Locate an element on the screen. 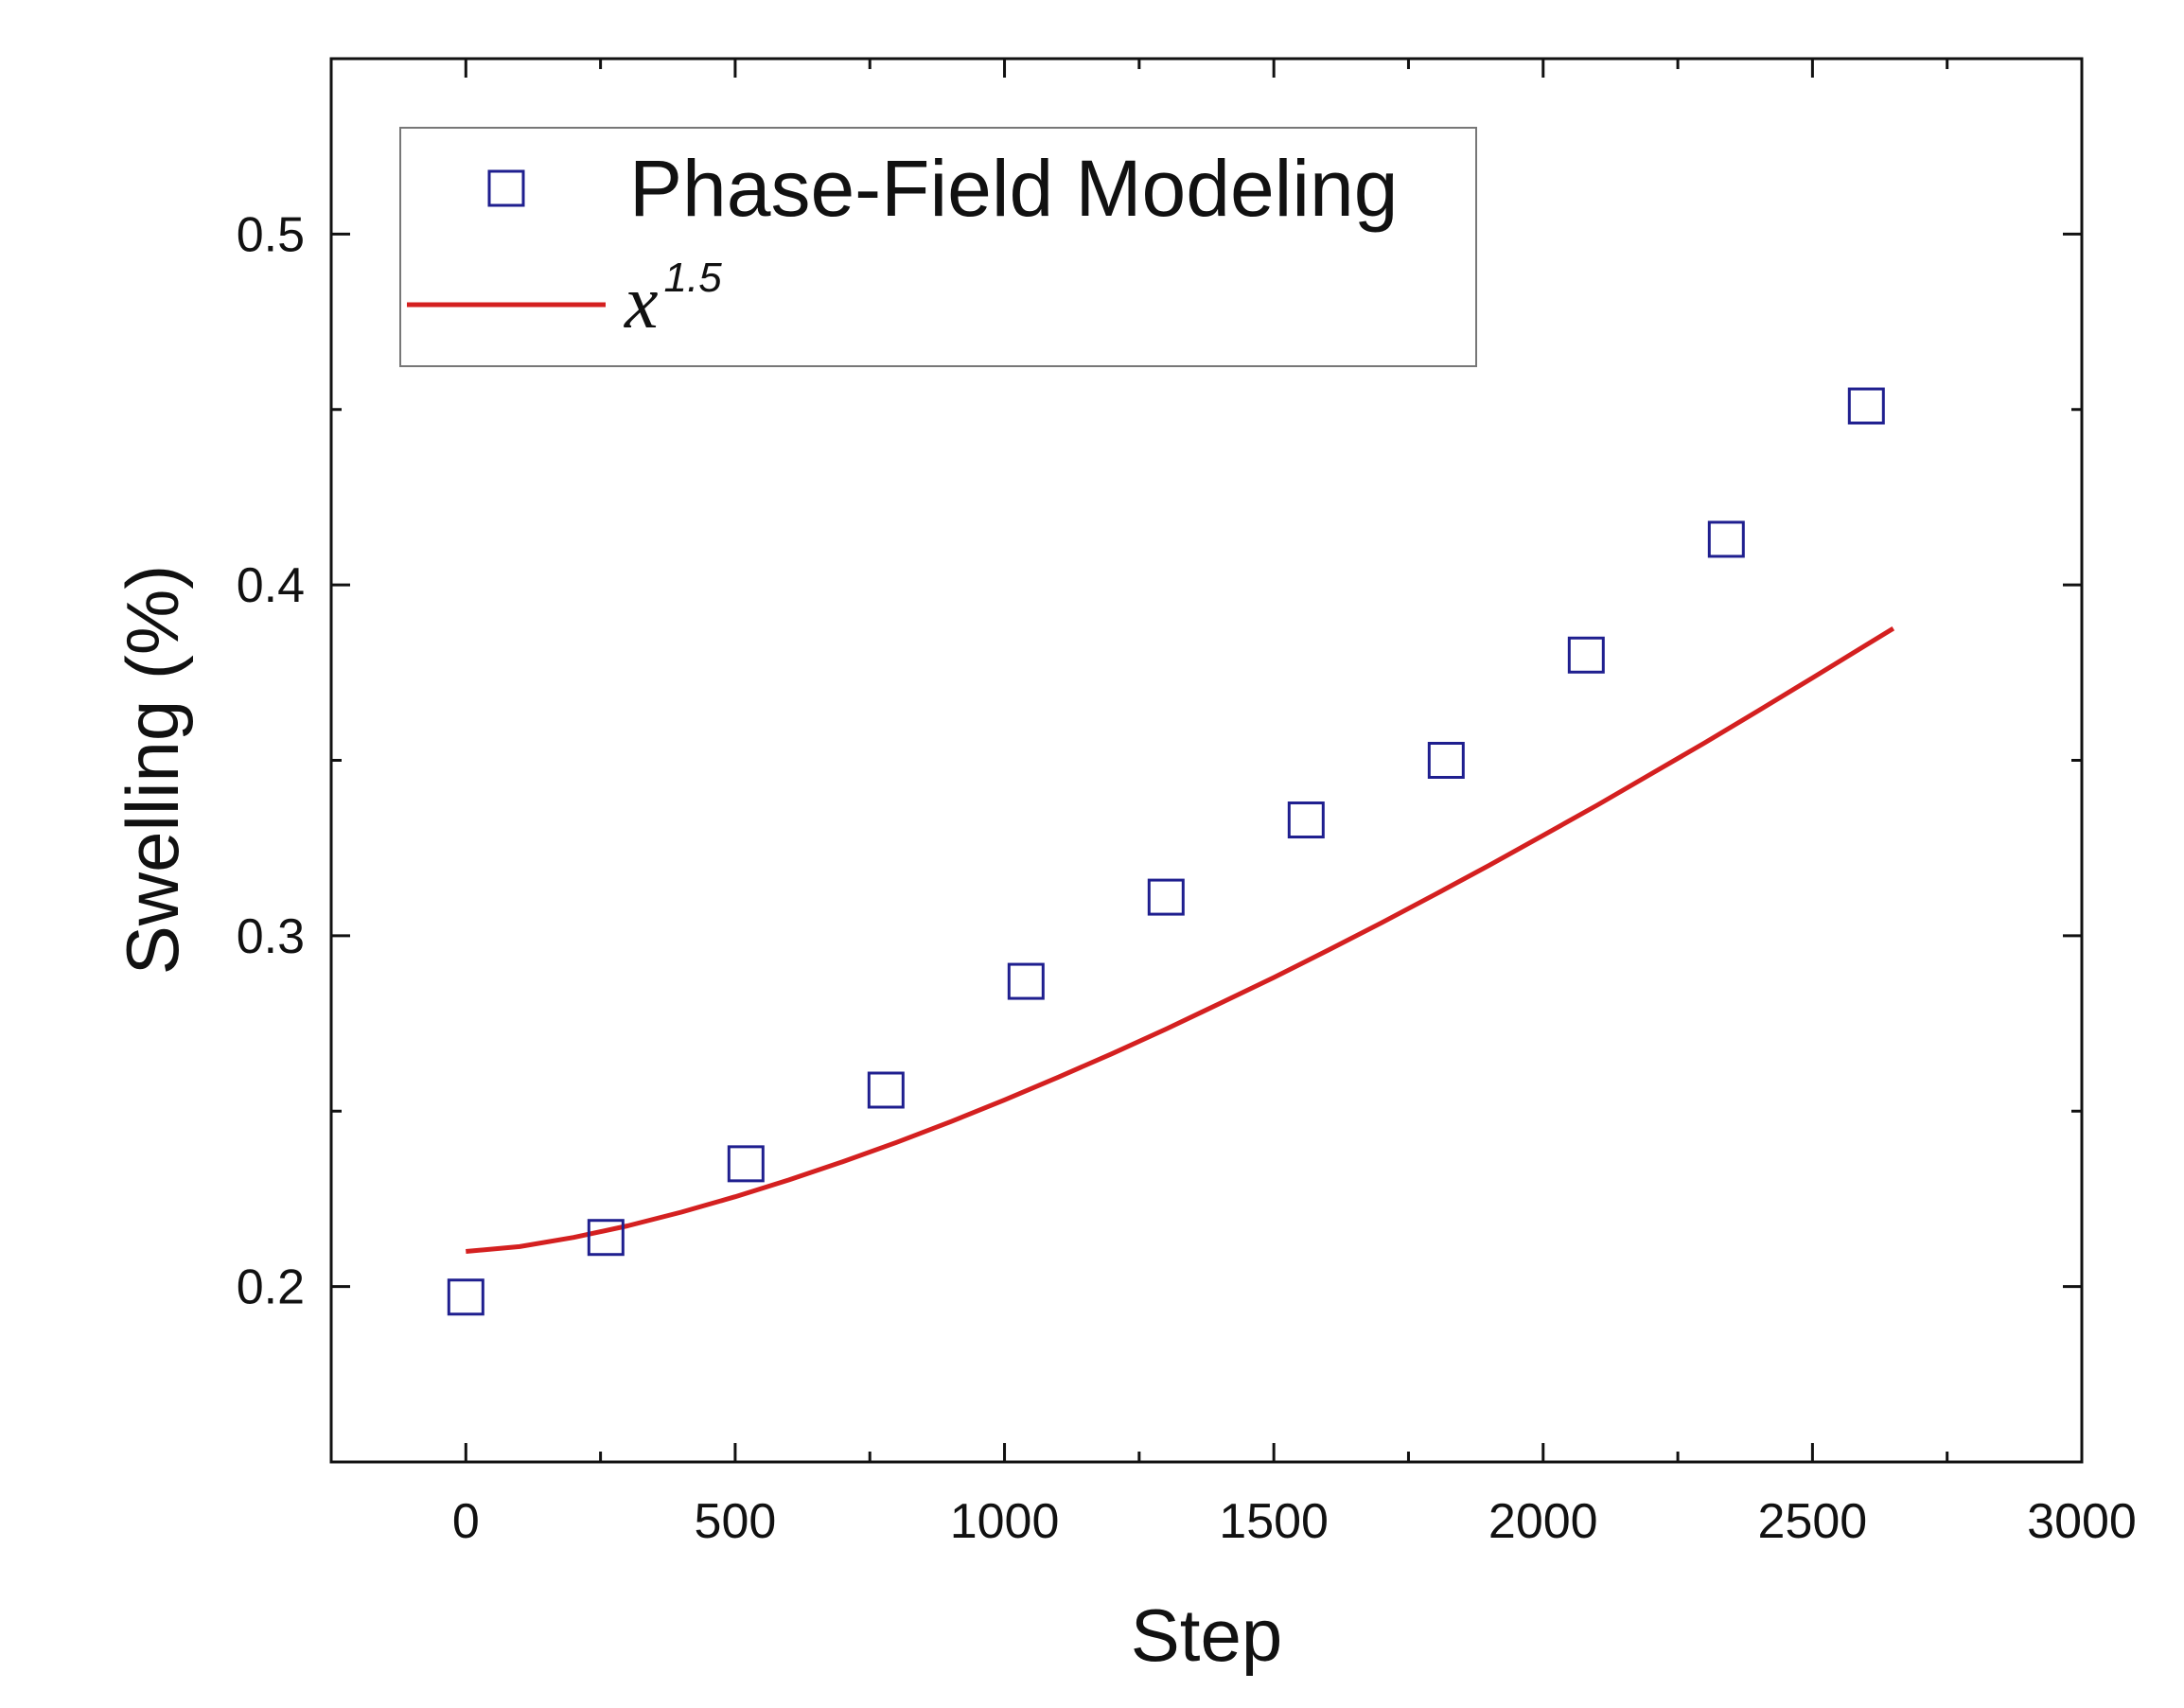 Image resolution: width=2184 pixels, height=1708 pixels. legend-label-power: x 1.5 is located at coordinates (673, 299).